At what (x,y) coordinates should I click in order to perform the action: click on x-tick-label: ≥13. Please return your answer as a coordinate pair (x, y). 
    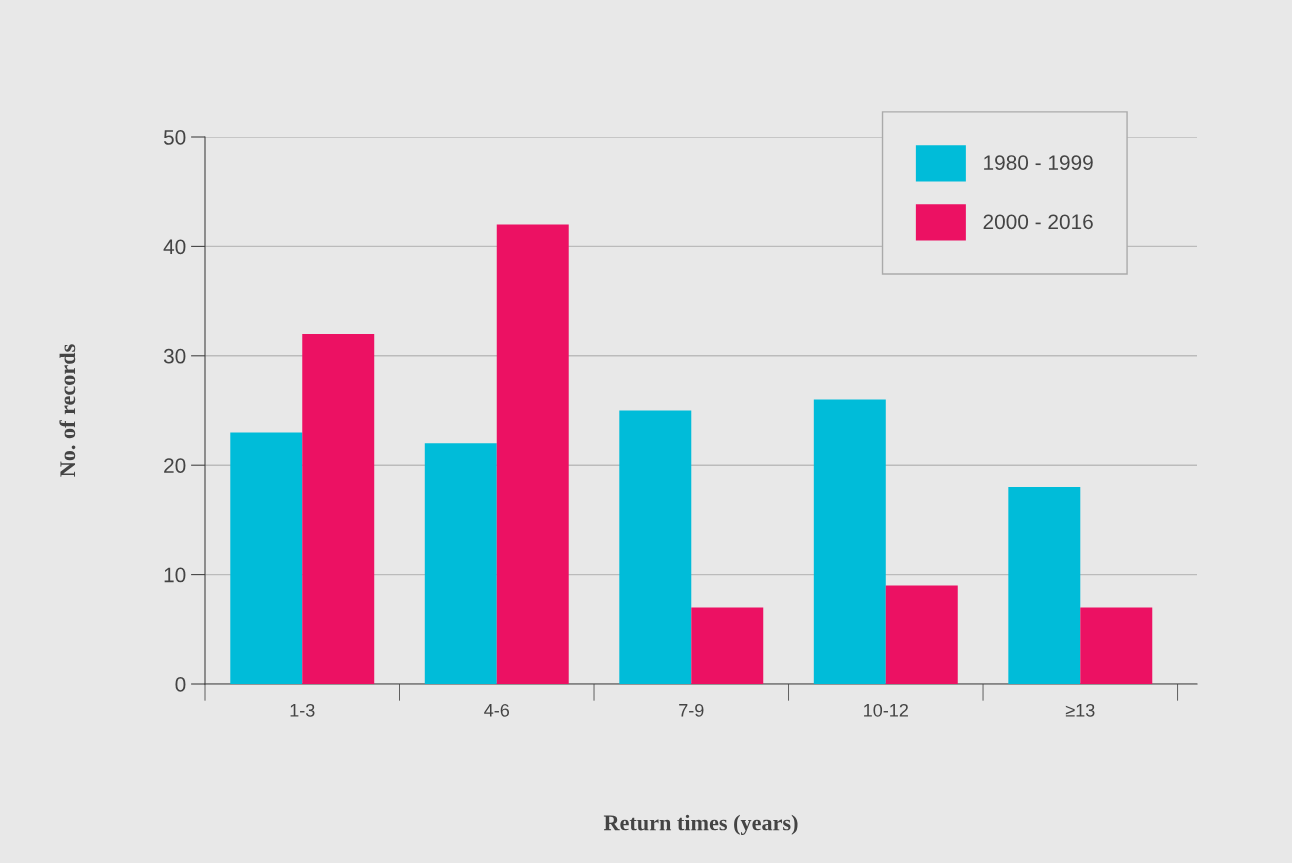
    Looking at the image, I should click on (1080, 710).